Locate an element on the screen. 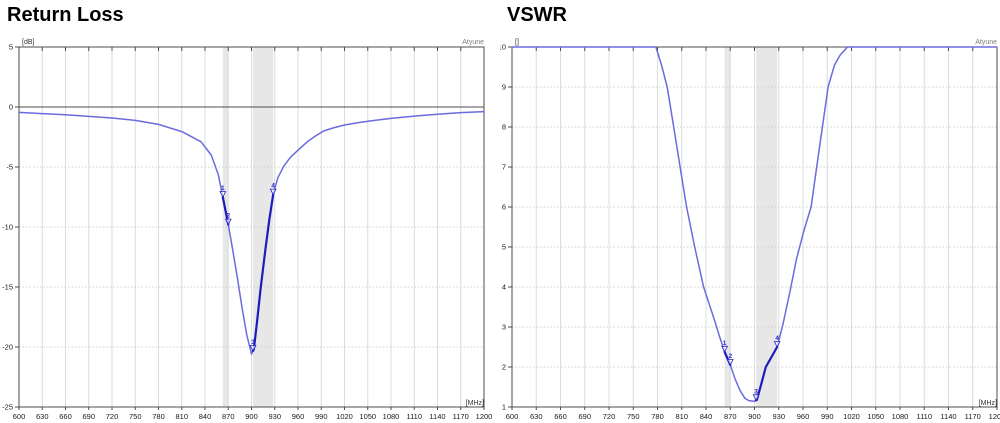 The image size is (1000, 423). svg-text: -5 is located at coordinates (9, 167).